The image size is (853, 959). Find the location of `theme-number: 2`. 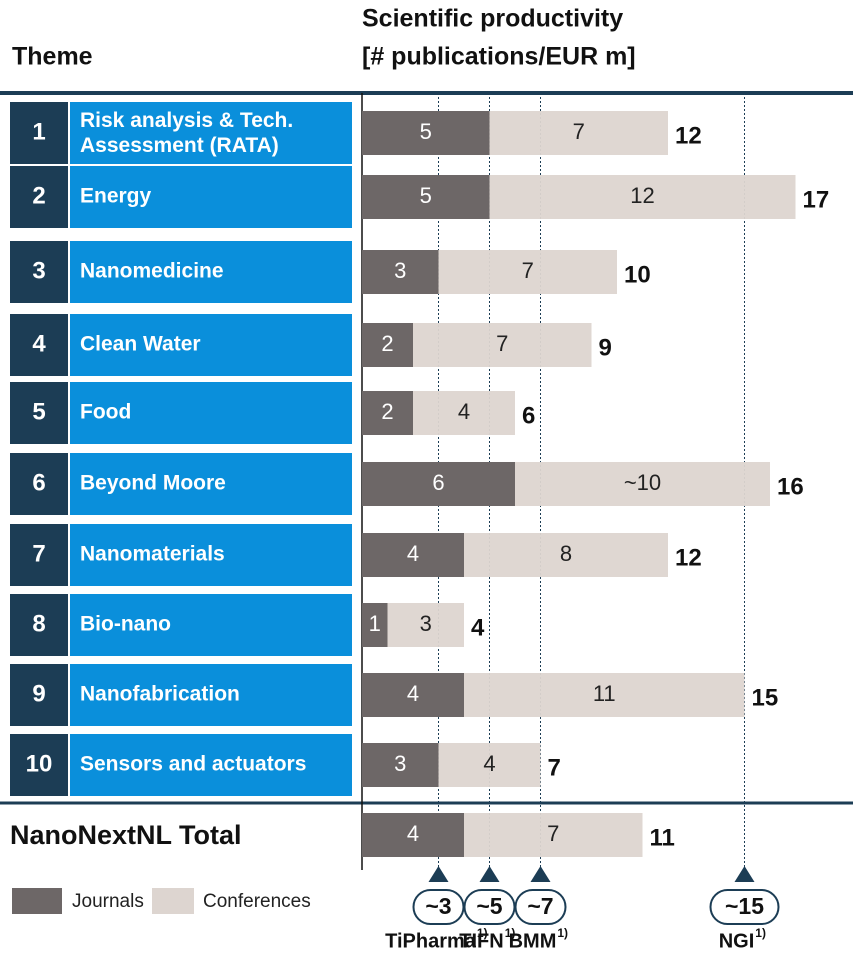

theme-number: 2 is located at coordinates (38, 195).